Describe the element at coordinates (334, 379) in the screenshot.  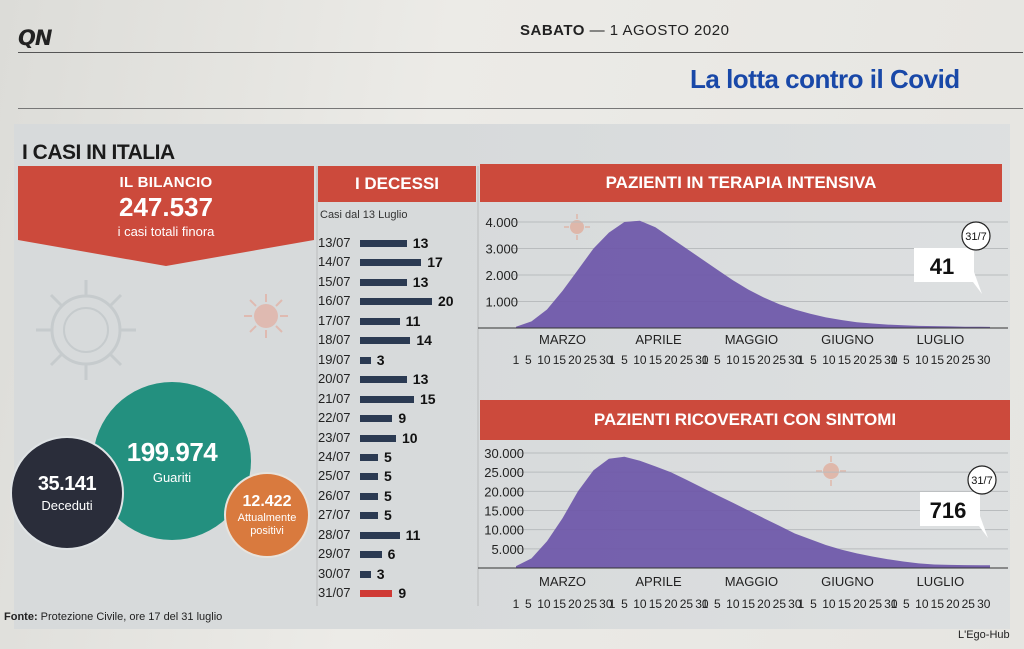
I see `decessi-date: 20/07` at that location.